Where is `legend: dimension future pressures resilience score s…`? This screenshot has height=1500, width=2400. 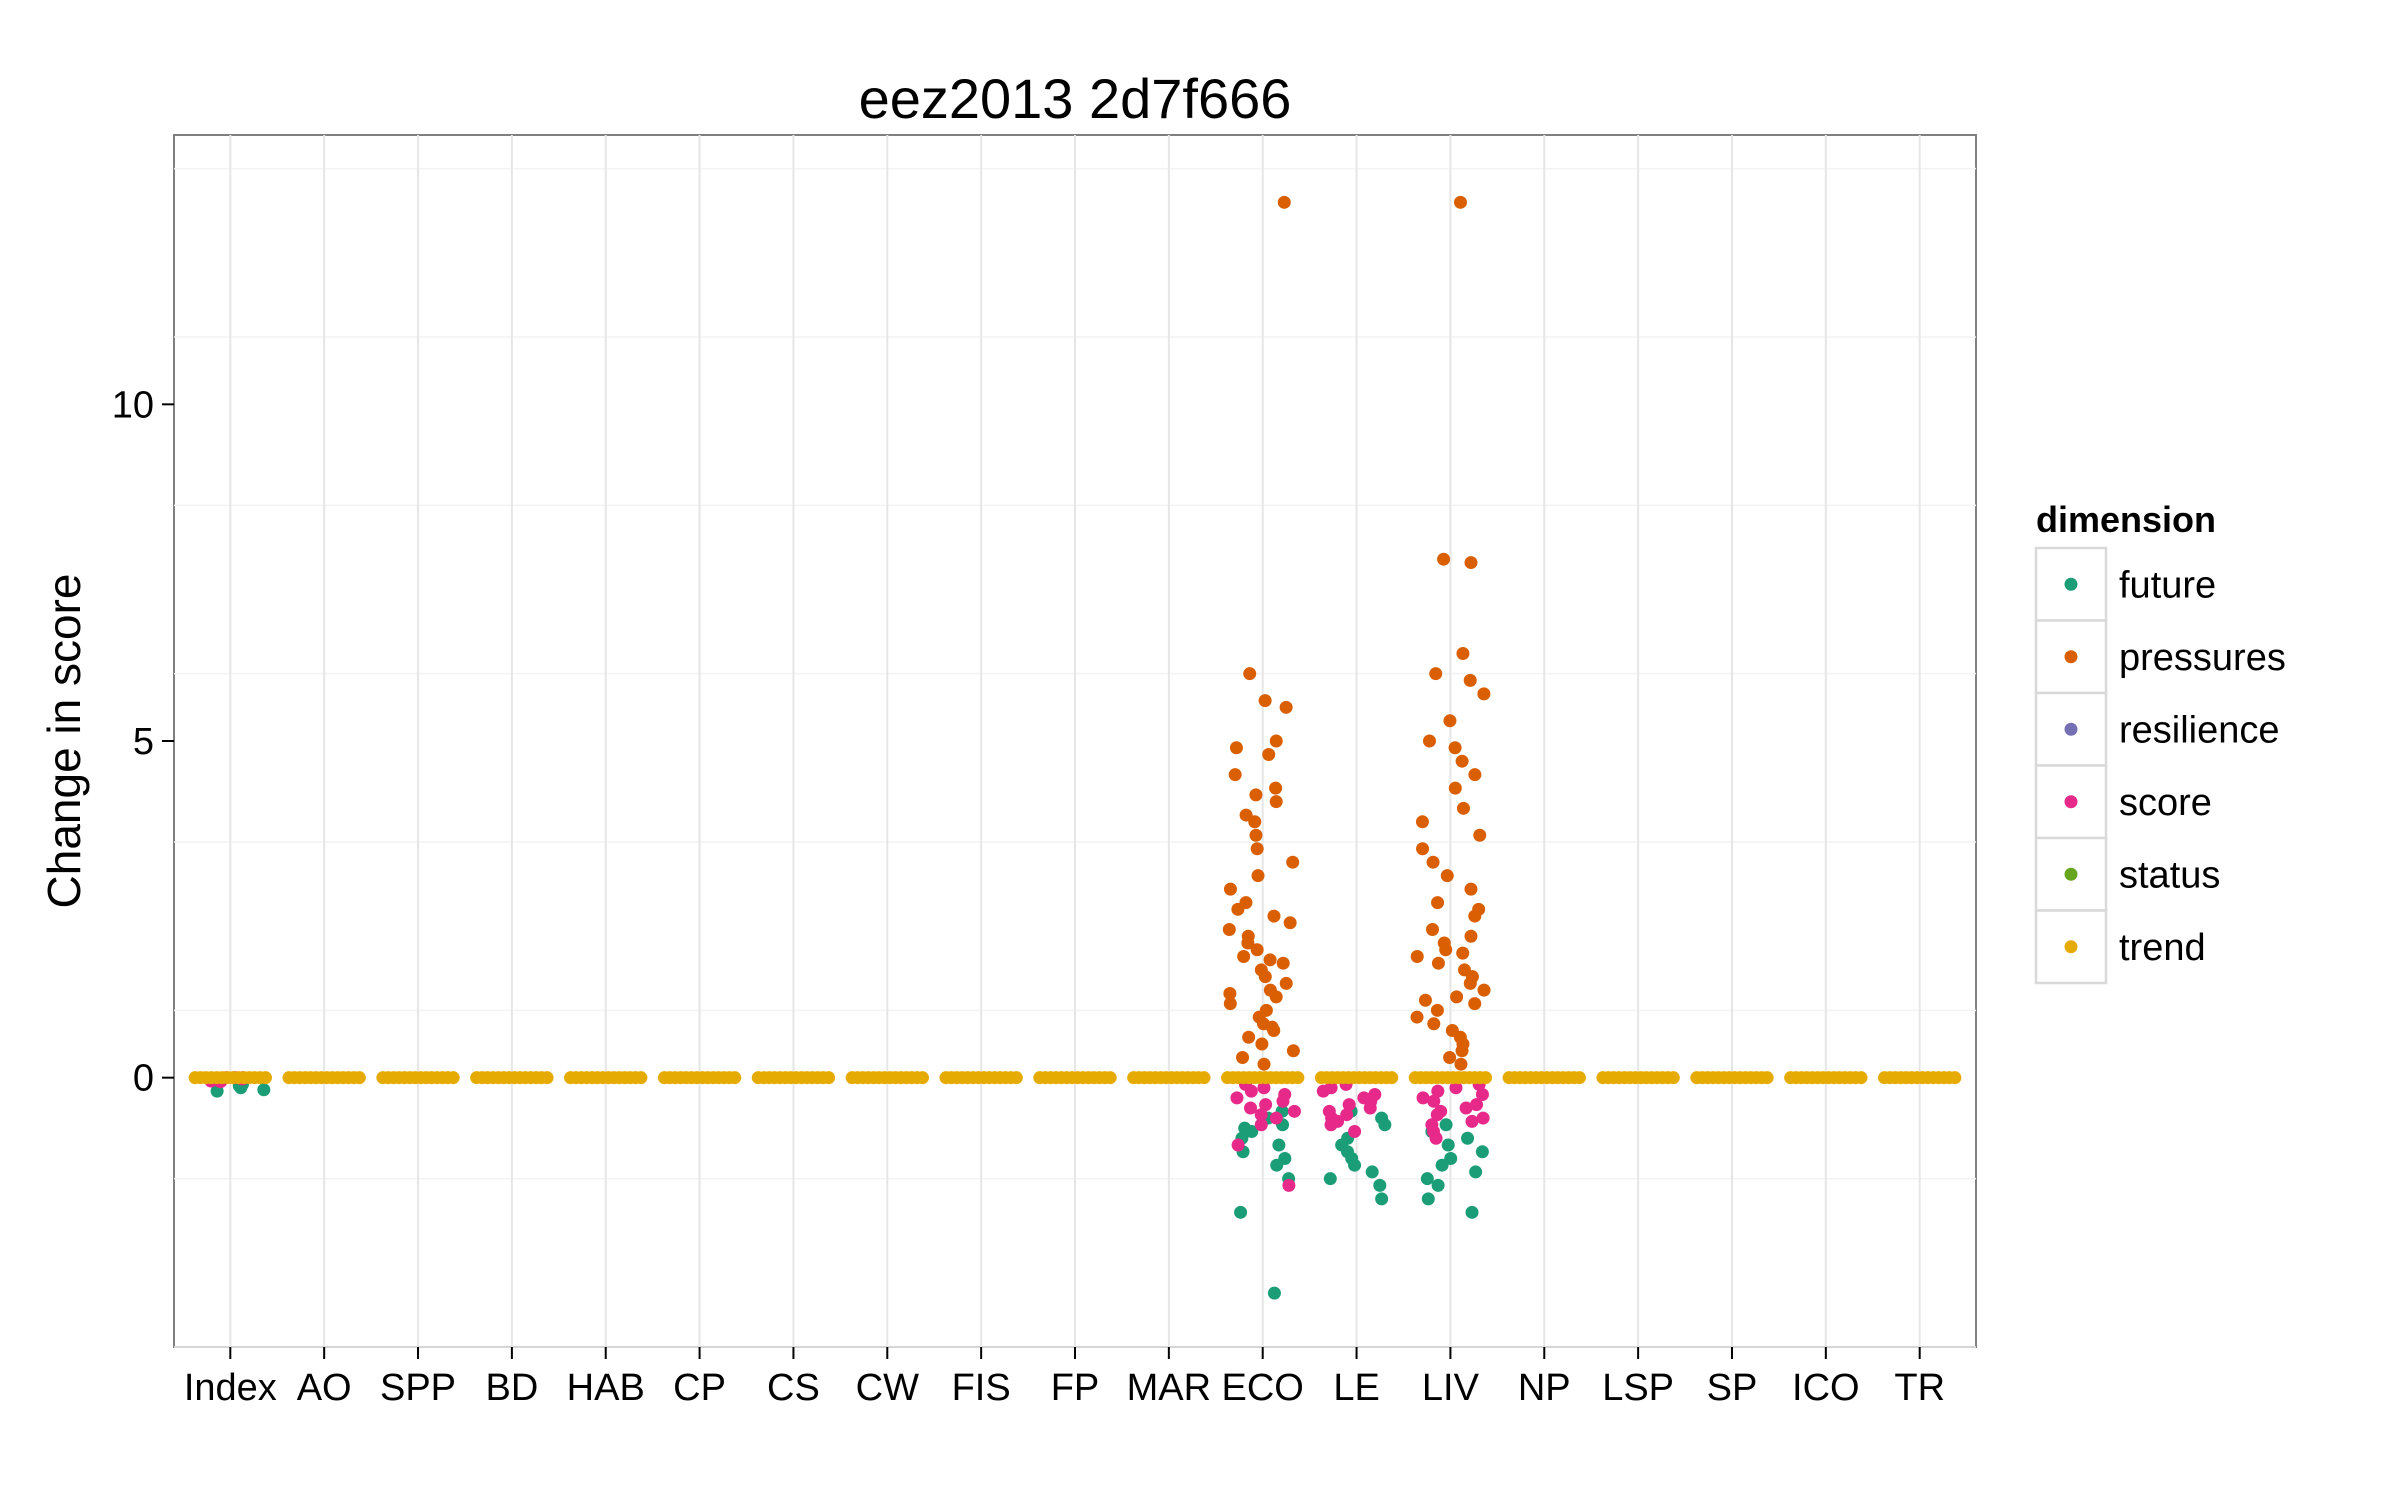 legend: dimension future pressures resilience score s… is located at coordinates (2160, 742).